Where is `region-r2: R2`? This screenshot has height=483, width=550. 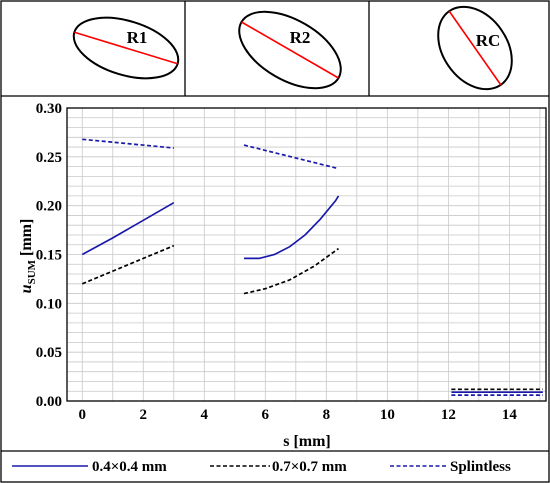
region-r2: R2 is located at coordinates (290, 50).